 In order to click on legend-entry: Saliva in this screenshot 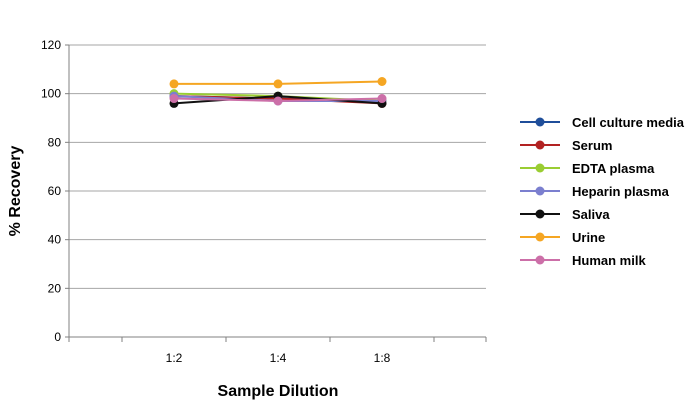, I will do `click(565, 214)`.